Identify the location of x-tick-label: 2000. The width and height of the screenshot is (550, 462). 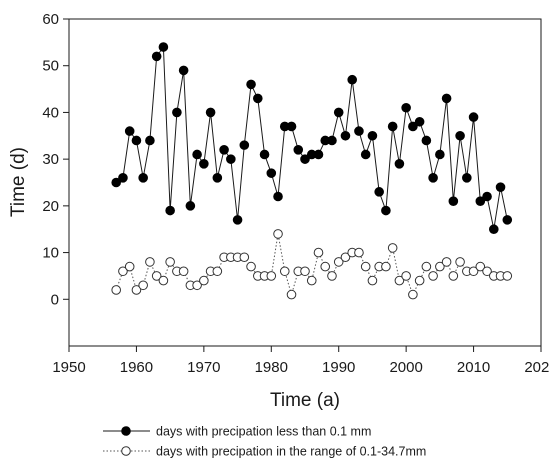
(405, 367).